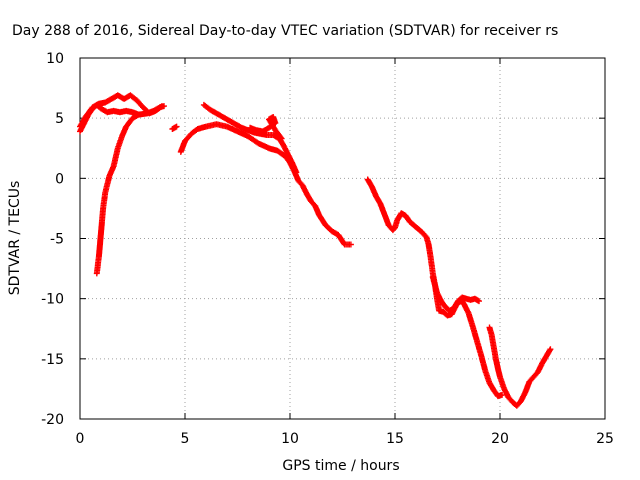 The width and height of the screenshot is (640, 480). Describe the element at coordinates (395, 439) in the screenshot. I see `x-tick-label: 15` at that location.